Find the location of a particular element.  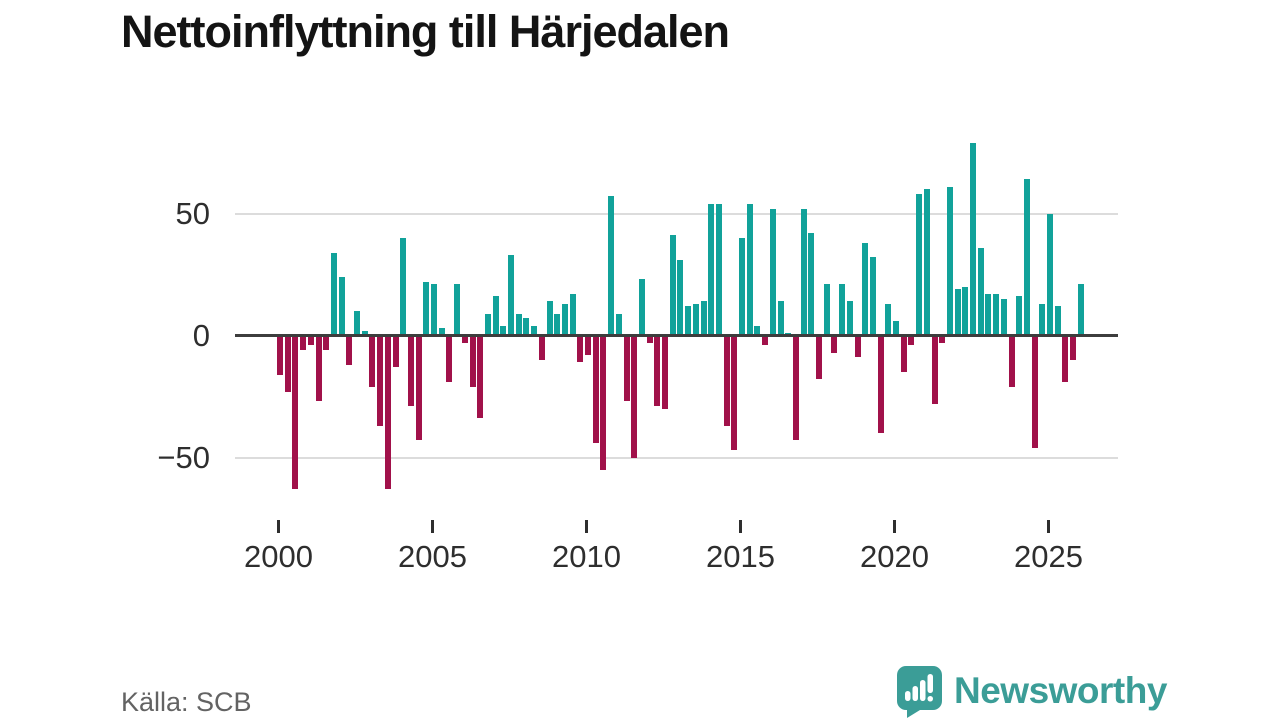

newsworthy-logo: Newsworthy is located at coordinates (1032, 692).